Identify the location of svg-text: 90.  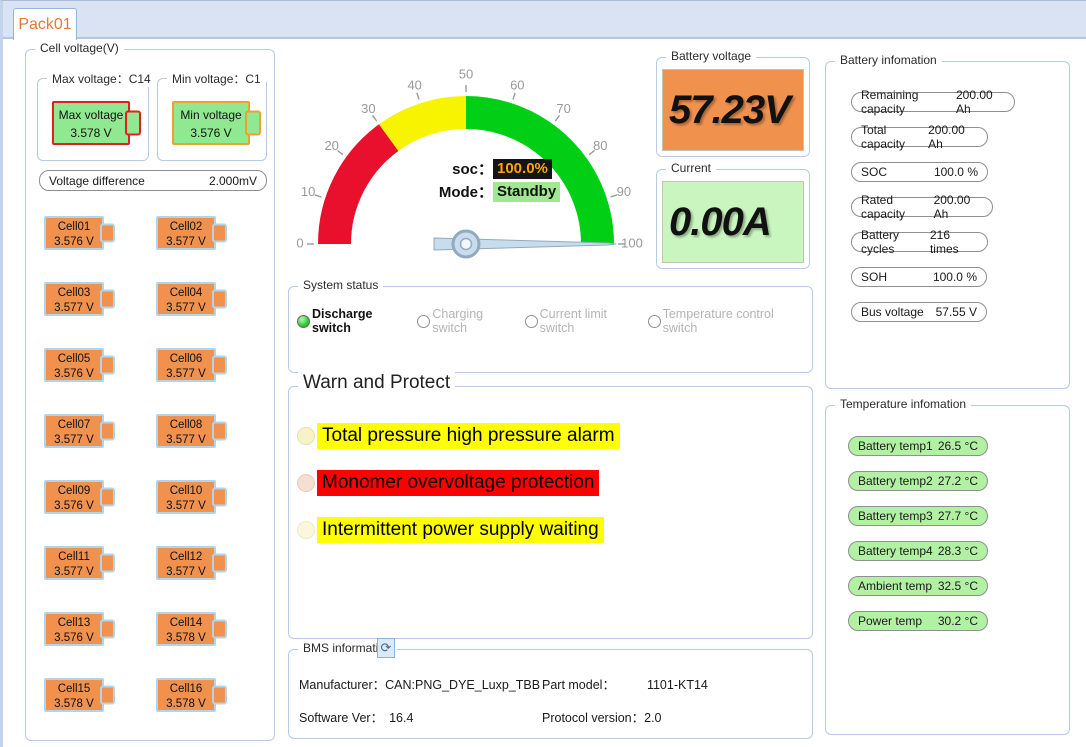
(624, 191).